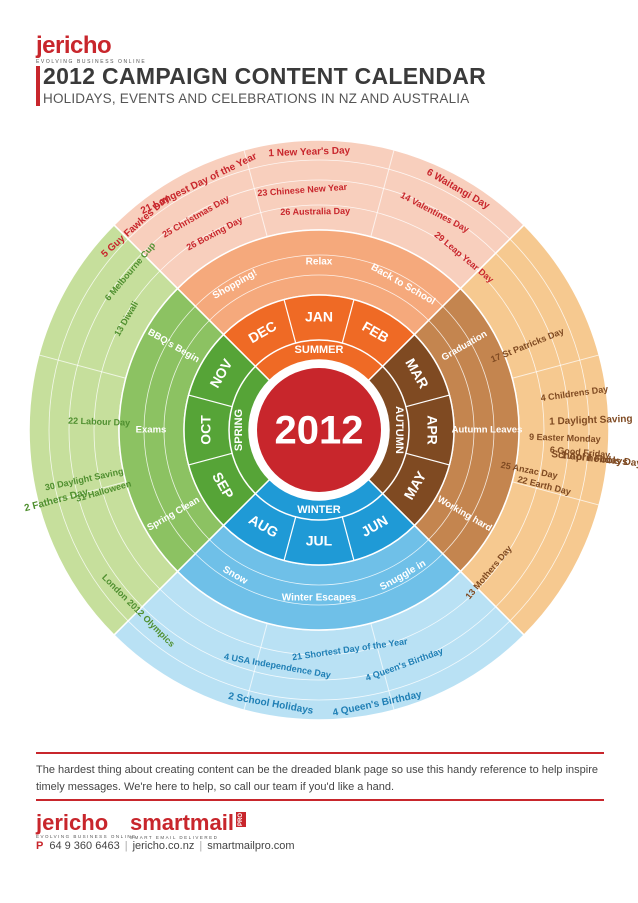 The width and height of the screenshot is (638, 903). I want to click on month-jan: JAN, so click(319, 317).